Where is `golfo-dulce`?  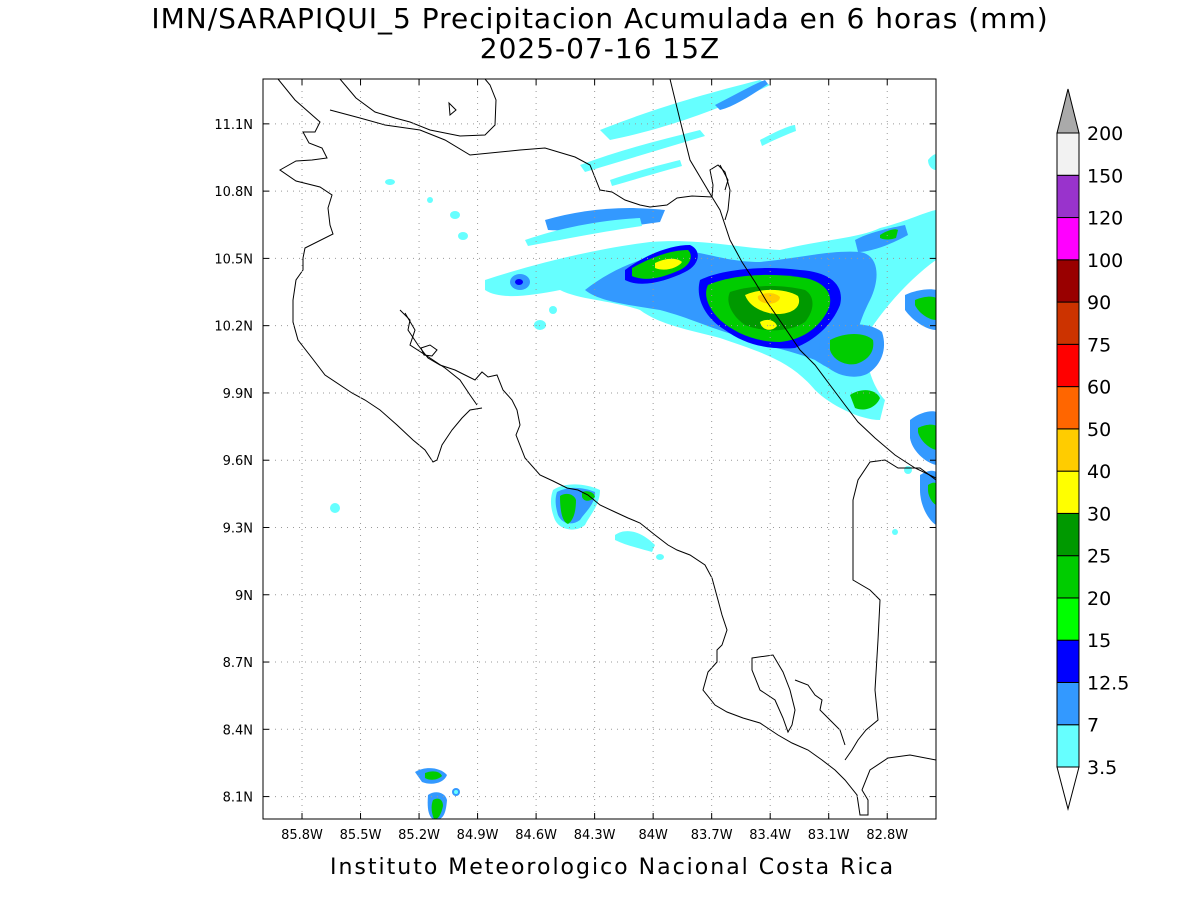
golfo-dulce is located at coordinates (820, 712).